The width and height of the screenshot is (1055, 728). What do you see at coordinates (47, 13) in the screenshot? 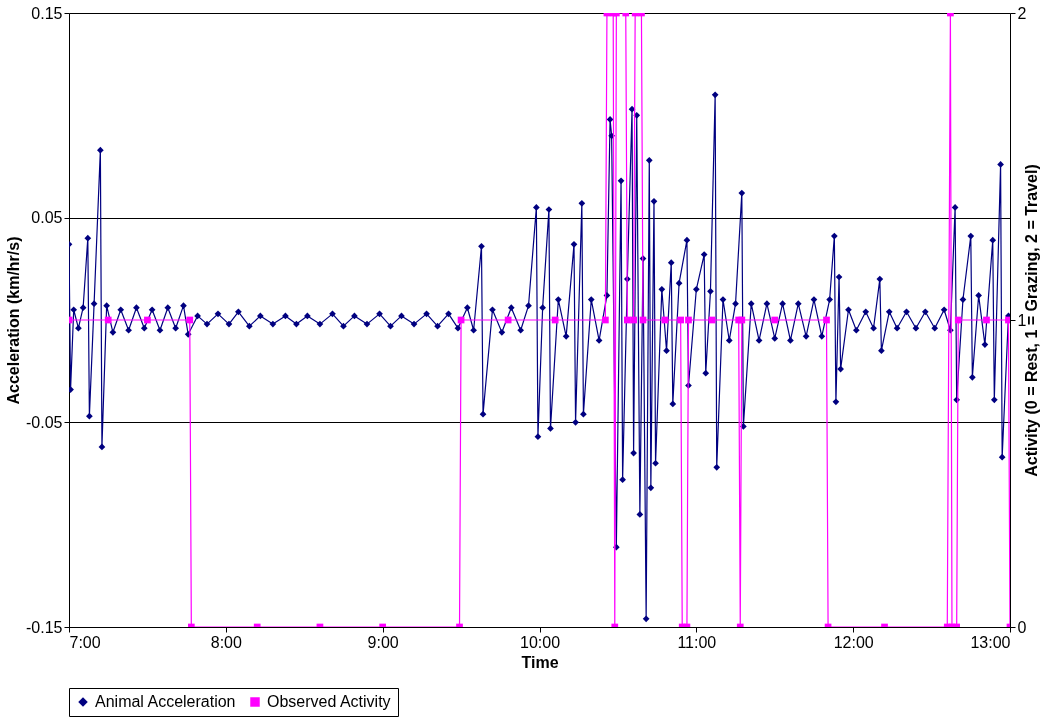
I see `y-tick-label: 0.15` at bounding box center [47, 13].